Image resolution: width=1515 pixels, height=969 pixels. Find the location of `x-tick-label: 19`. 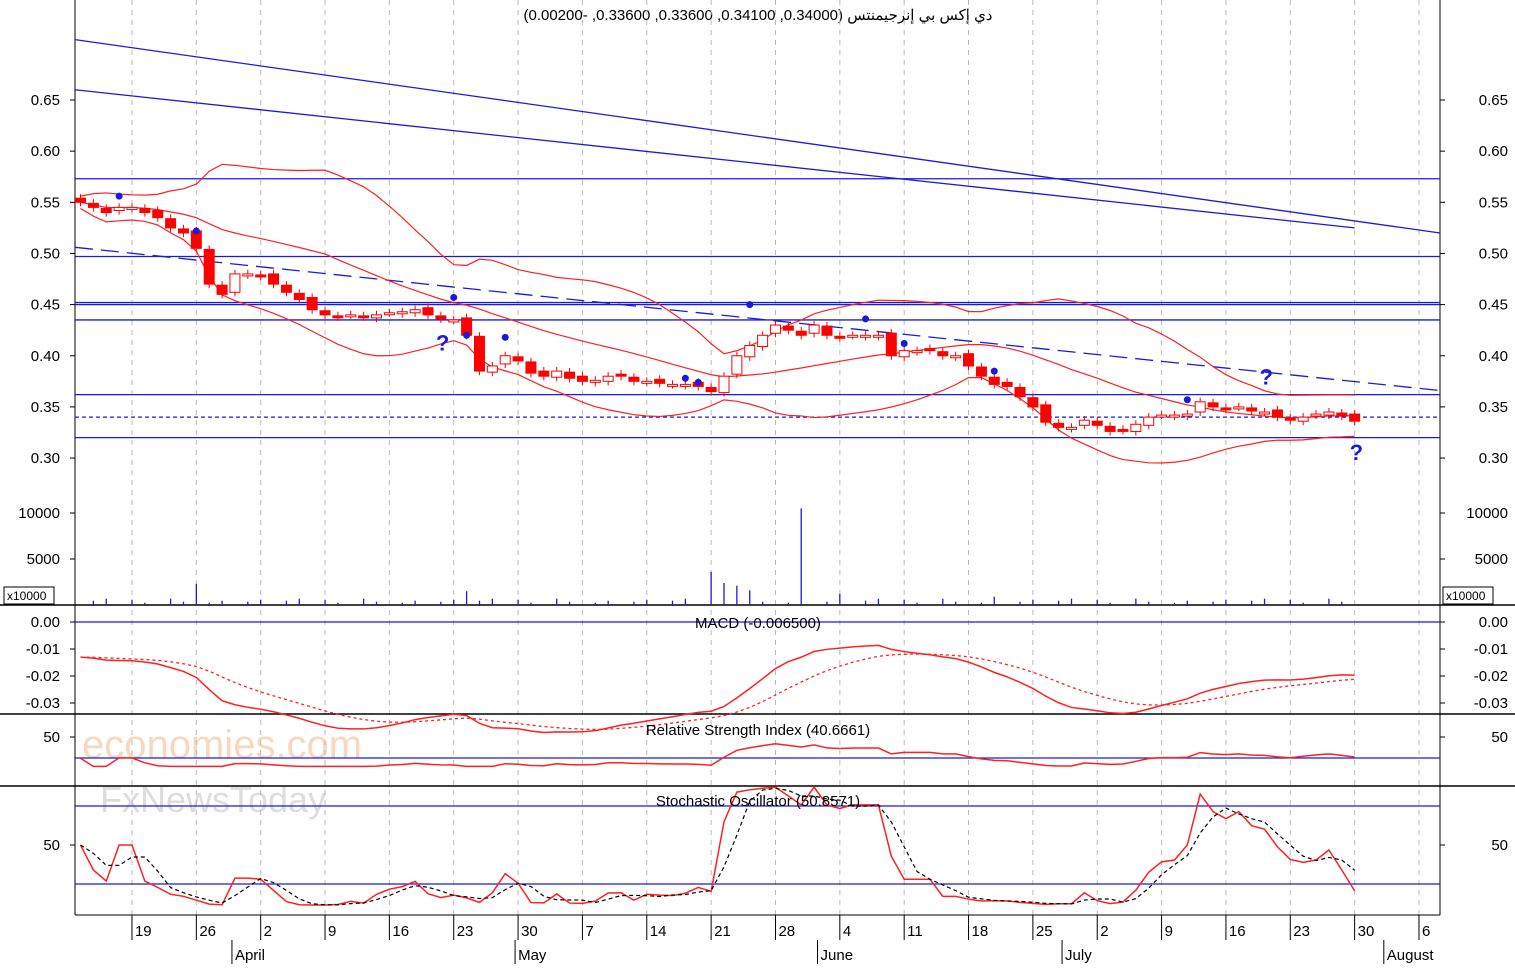

x-tick-label: 19 is located at coordinates (143, 931).